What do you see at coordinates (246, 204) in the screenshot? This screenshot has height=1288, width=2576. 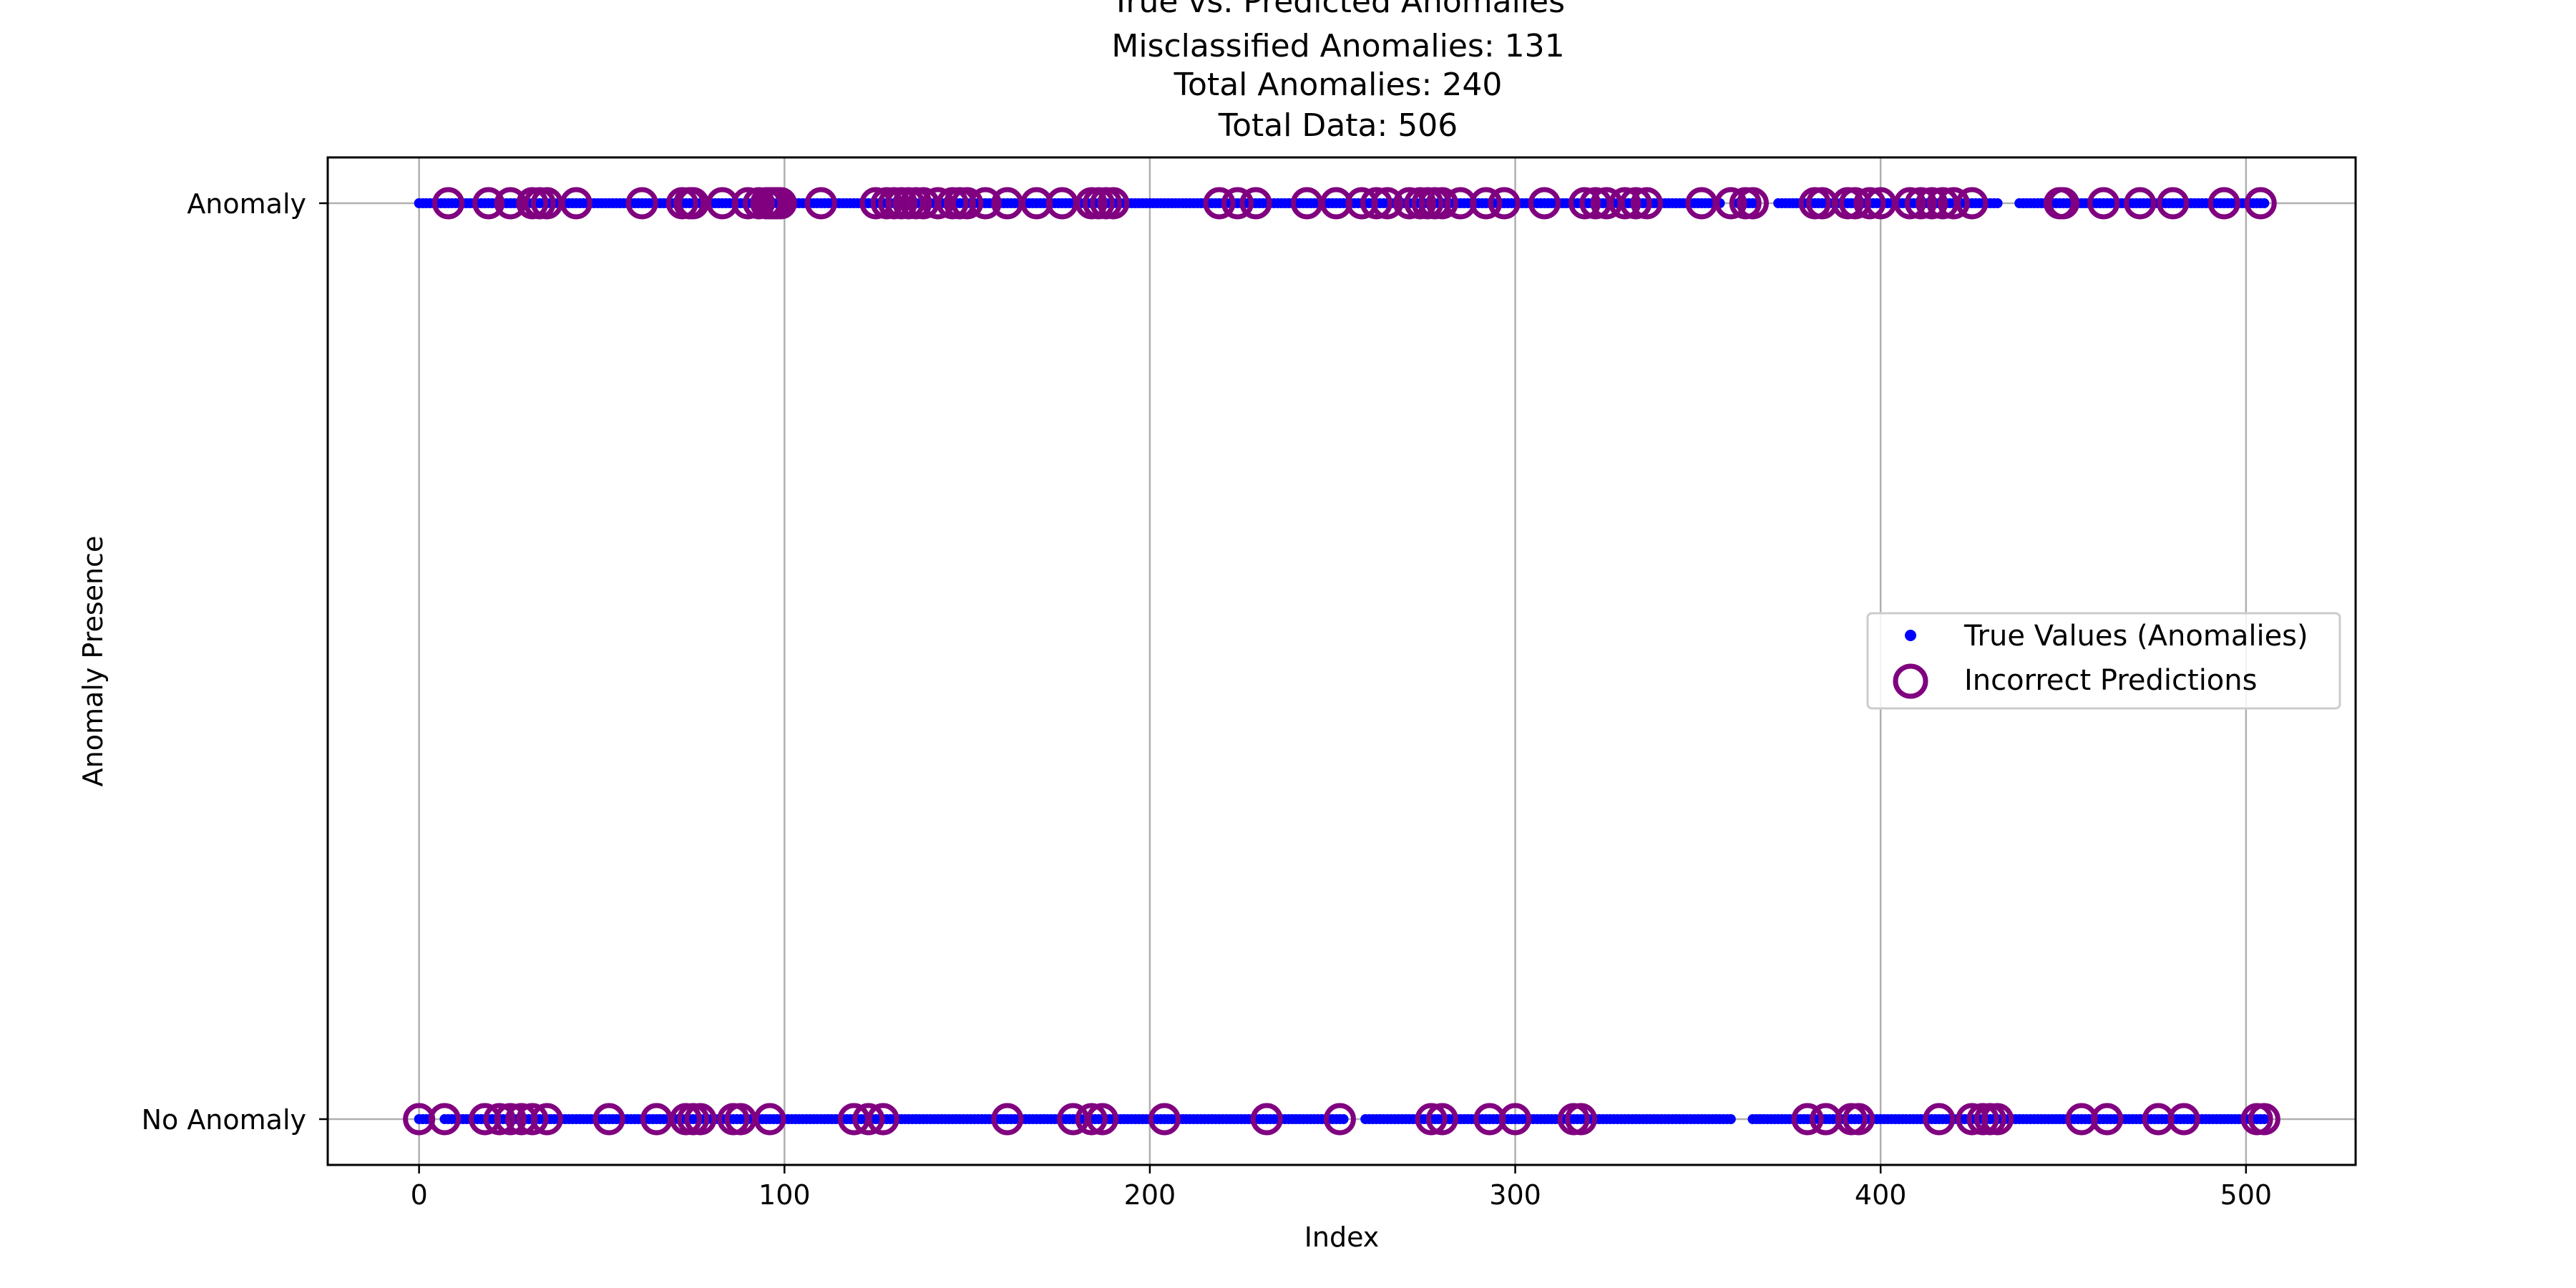 I see `y-tick-label: Anomaly` at bounding box center [246, 204].